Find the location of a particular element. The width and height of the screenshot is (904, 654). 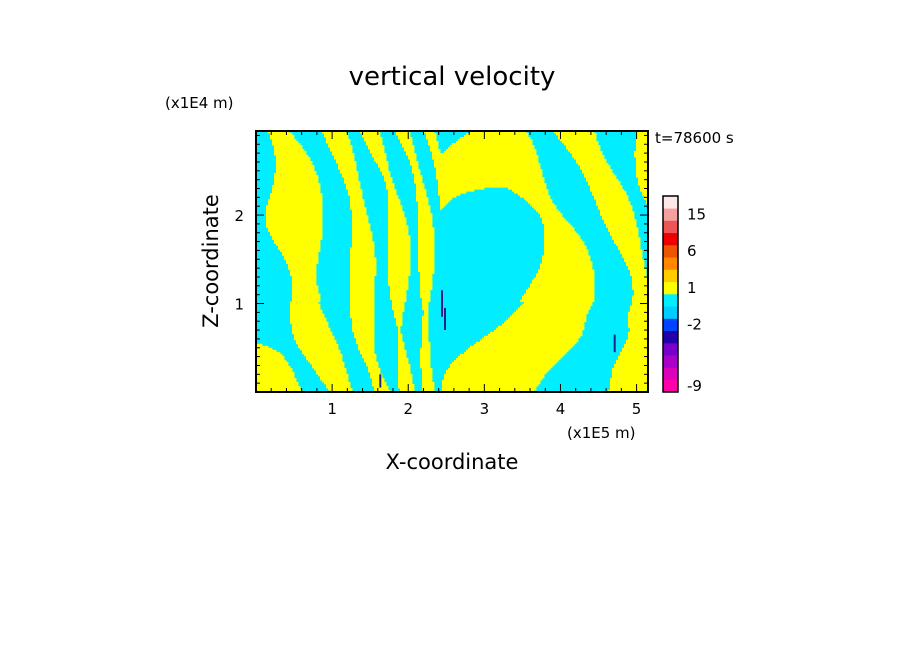

colorbar-frame is located at coordinates (670, 294).